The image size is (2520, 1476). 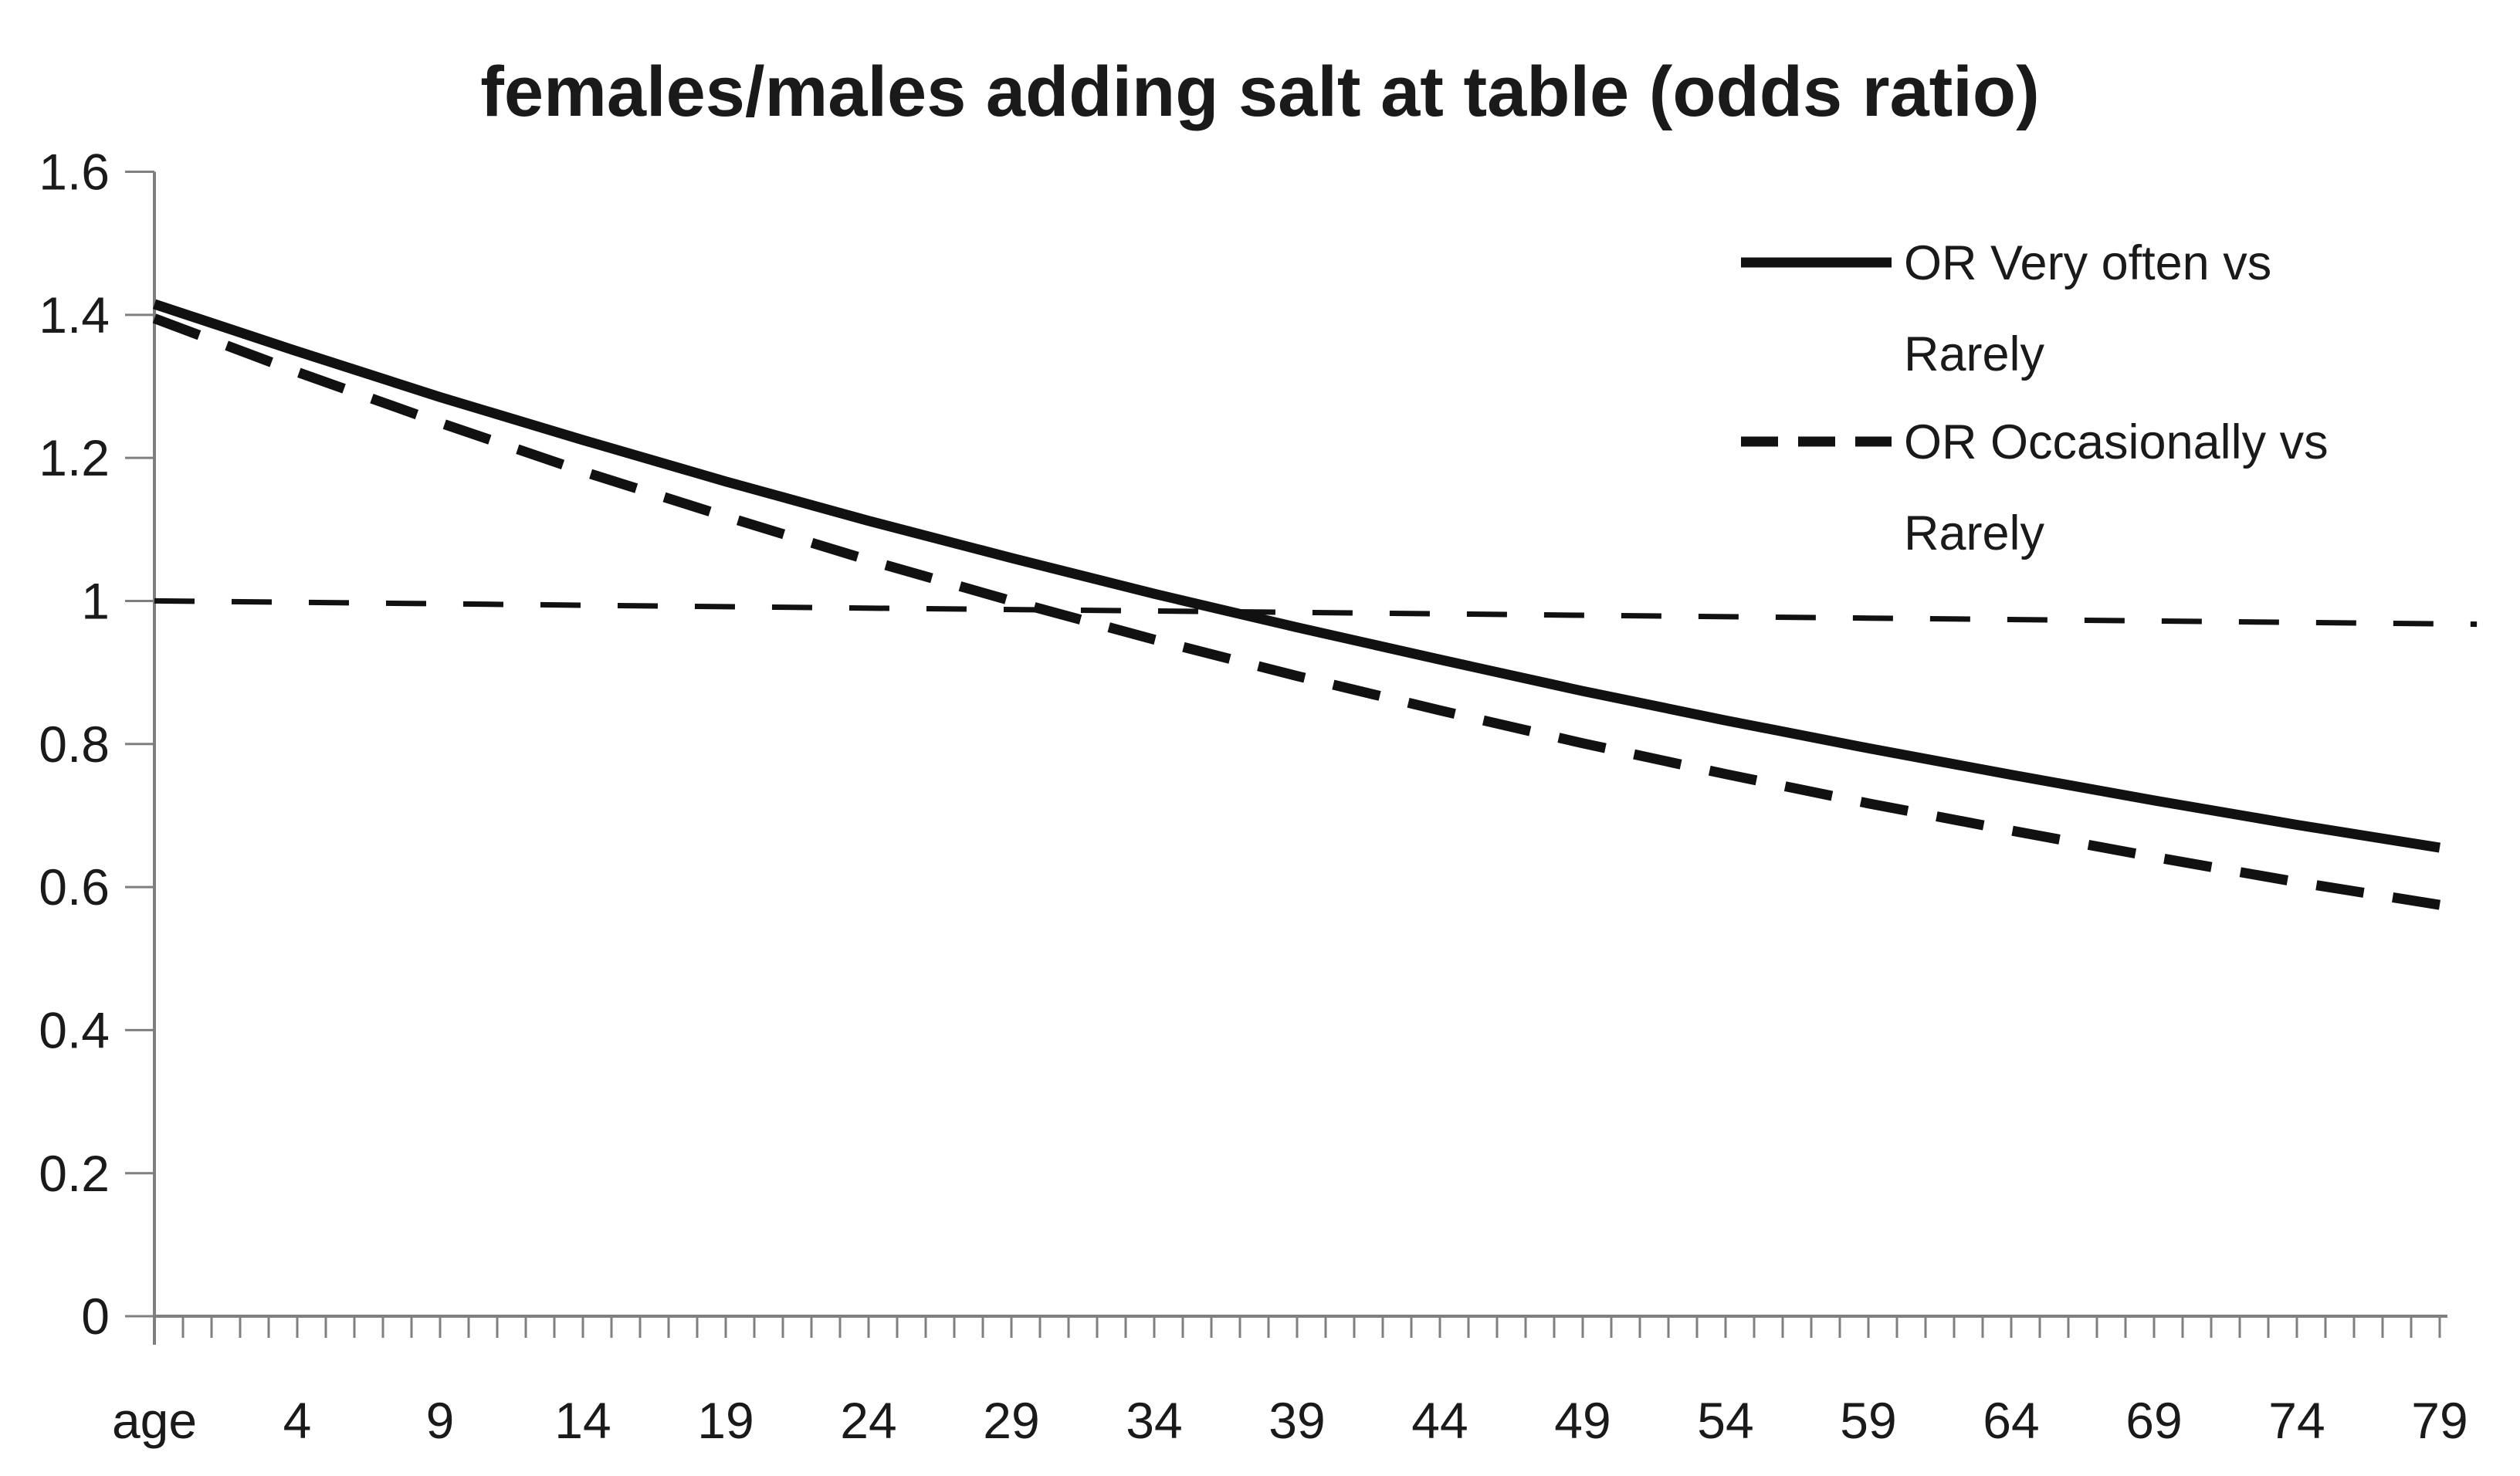 What do you see at coordinates (2011, 1420) in the screenshot?
I see `x-tick-label: 64` at bounding box center [2011, 1420].